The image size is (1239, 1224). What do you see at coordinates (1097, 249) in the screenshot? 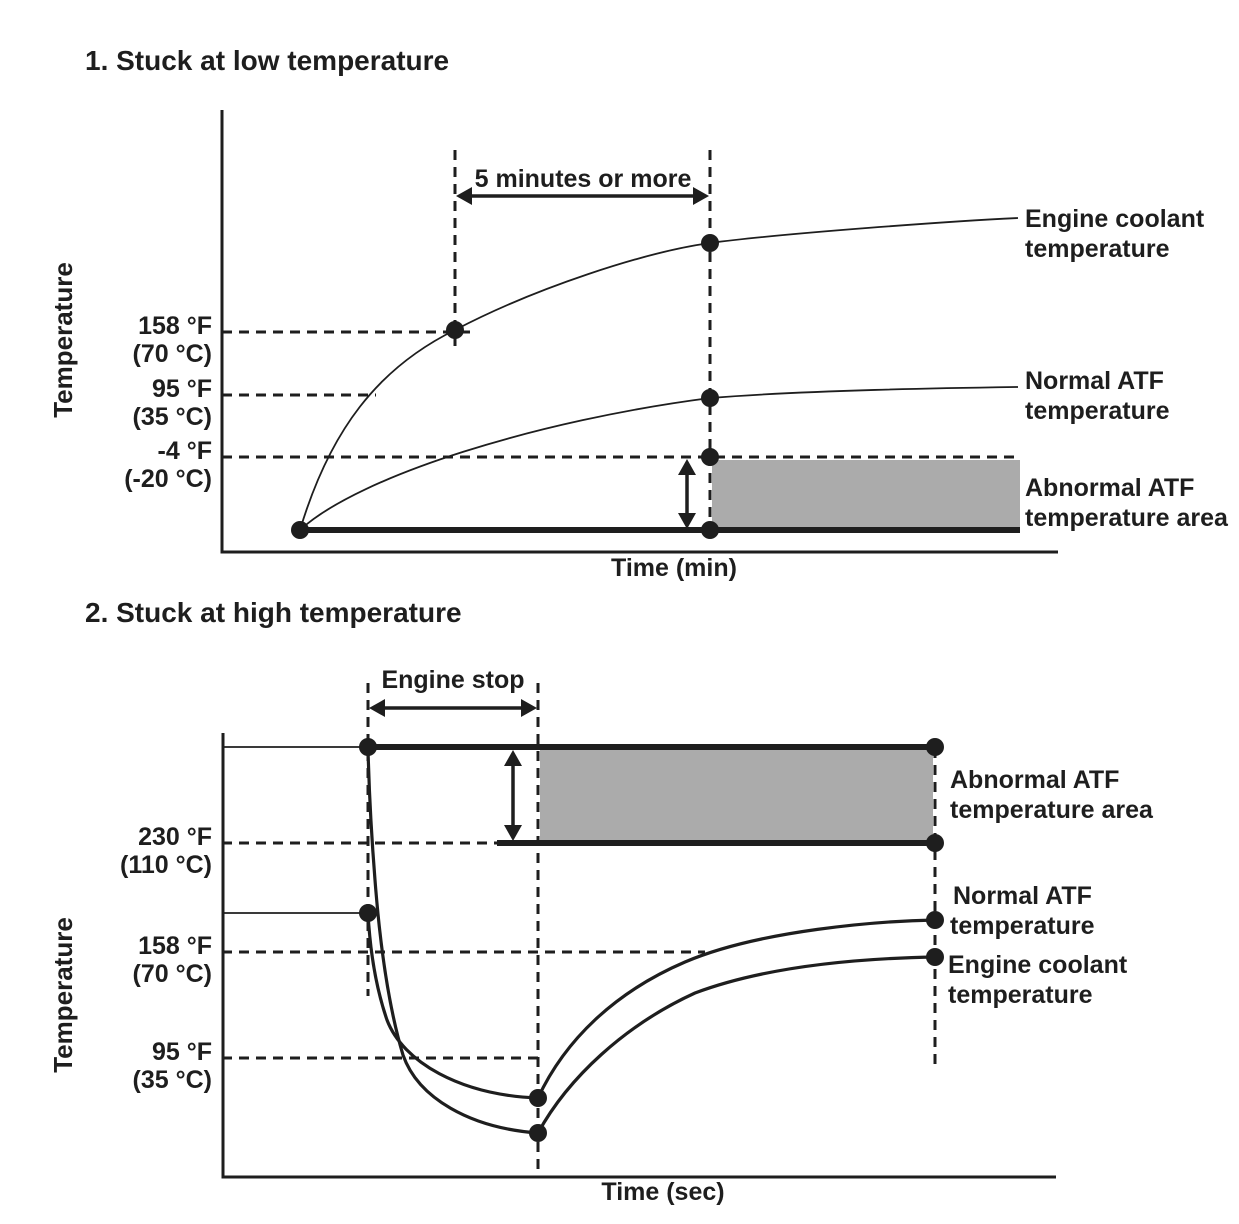
I see `chart1-engine-coolant-label-line2: temperature` at bounding box center [1097, 249].